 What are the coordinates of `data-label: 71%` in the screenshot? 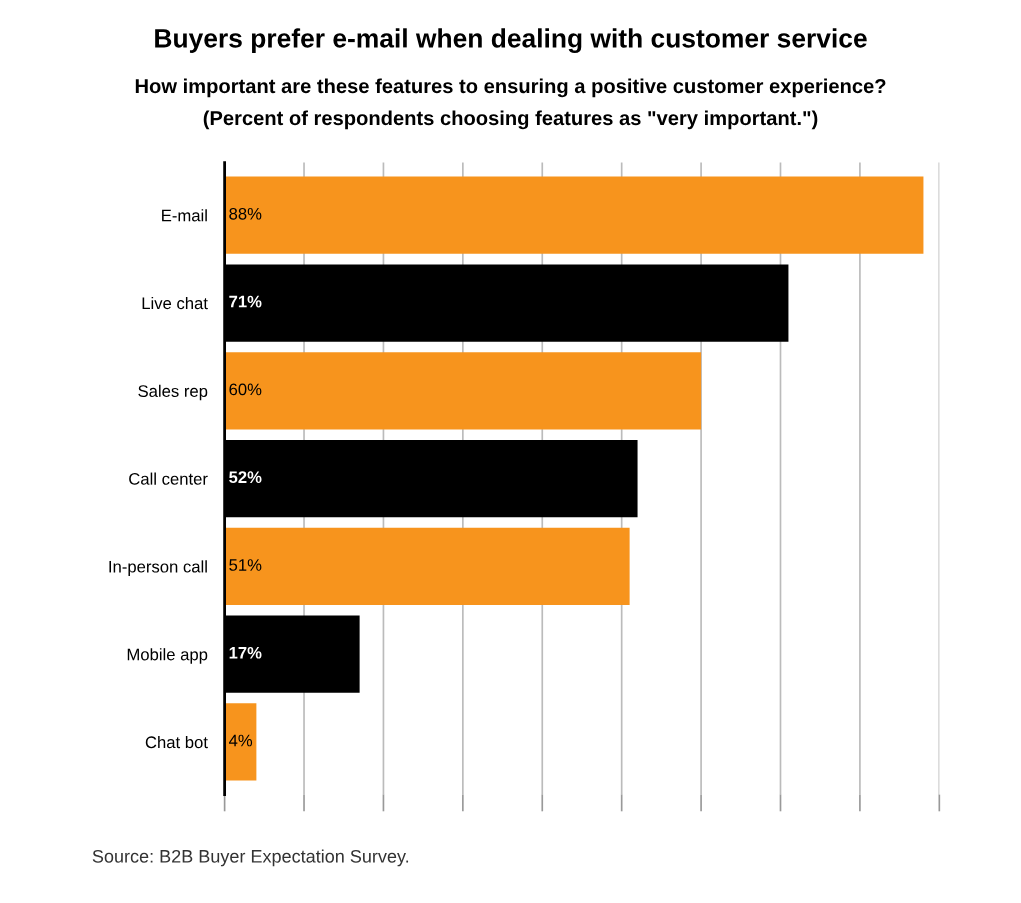 It's located at (245, 301).